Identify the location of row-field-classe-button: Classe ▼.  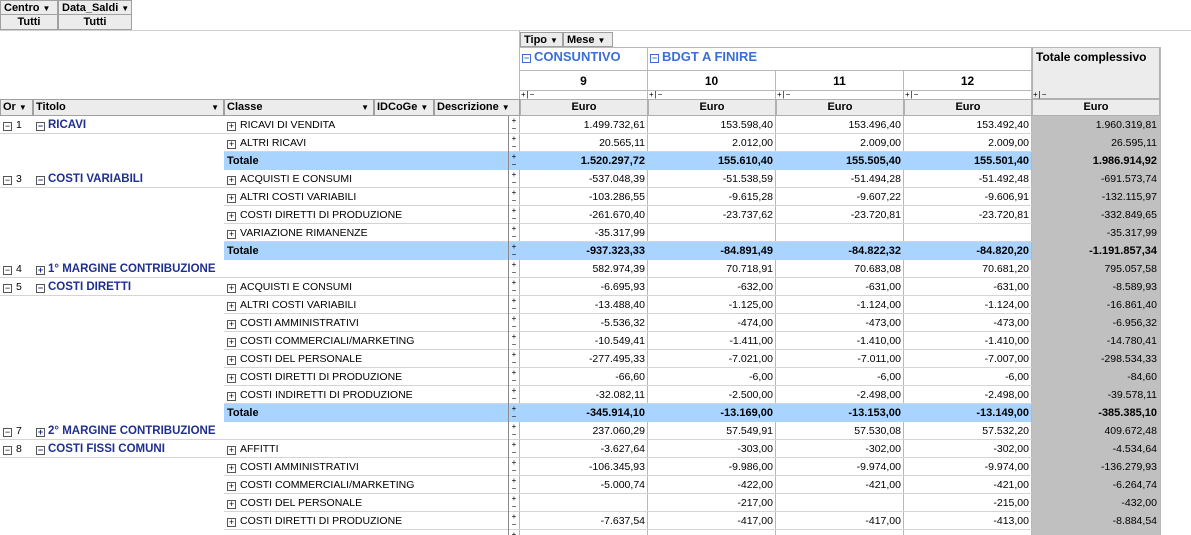
(299, 107).